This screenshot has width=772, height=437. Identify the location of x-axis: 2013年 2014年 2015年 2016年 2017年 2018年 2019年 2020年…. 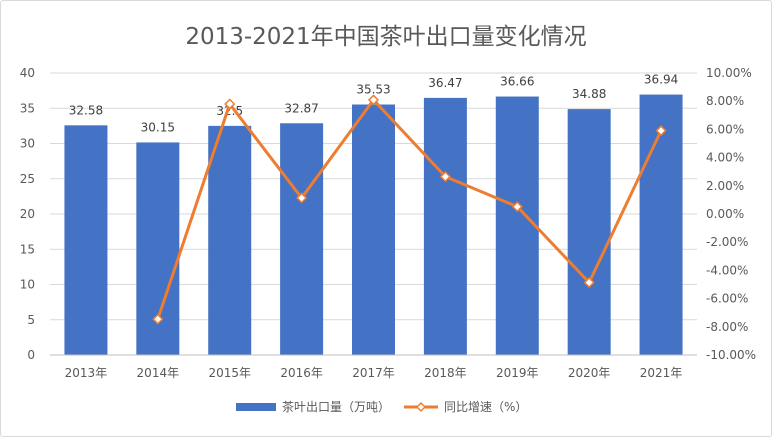
(373, 367).